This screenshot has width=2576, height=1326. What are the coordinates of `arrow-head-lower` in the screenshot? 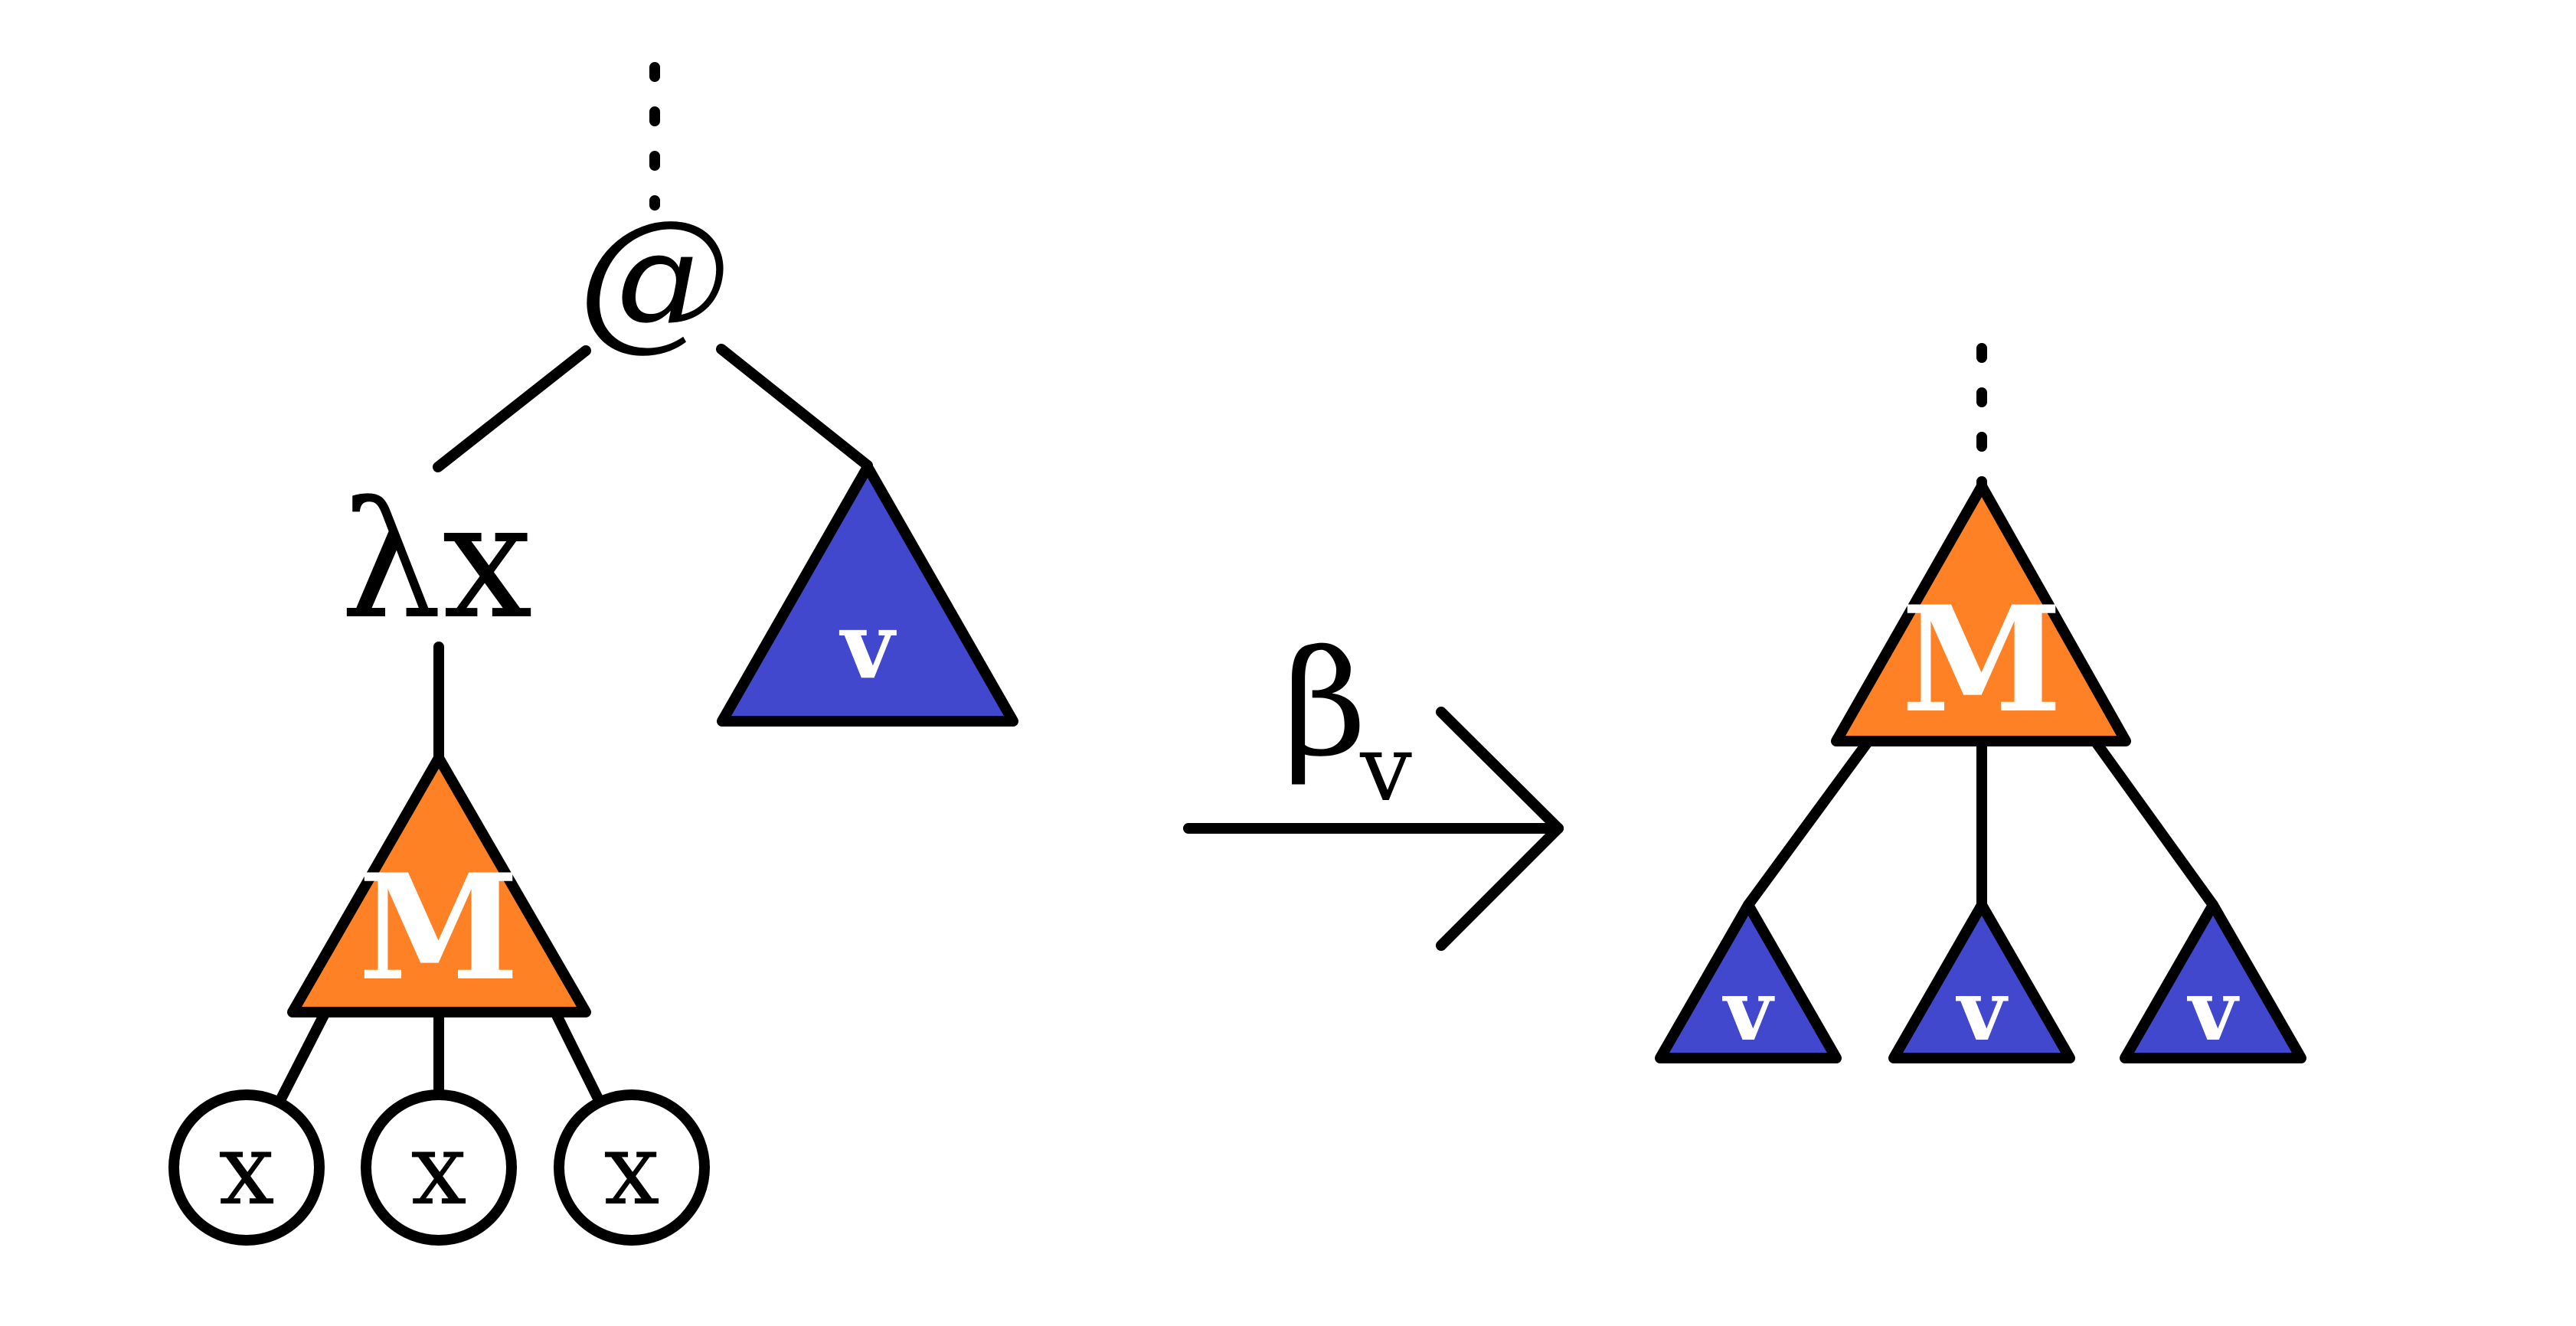 It's located at (1500, 887).